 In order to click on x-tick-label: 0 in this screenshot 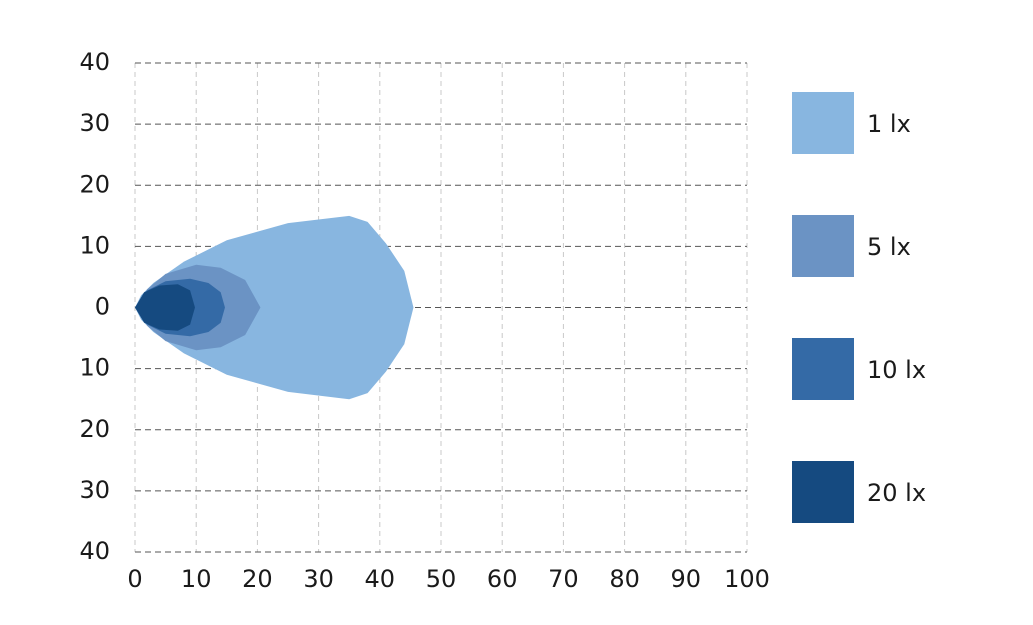, I will do `click(134, 579)`.